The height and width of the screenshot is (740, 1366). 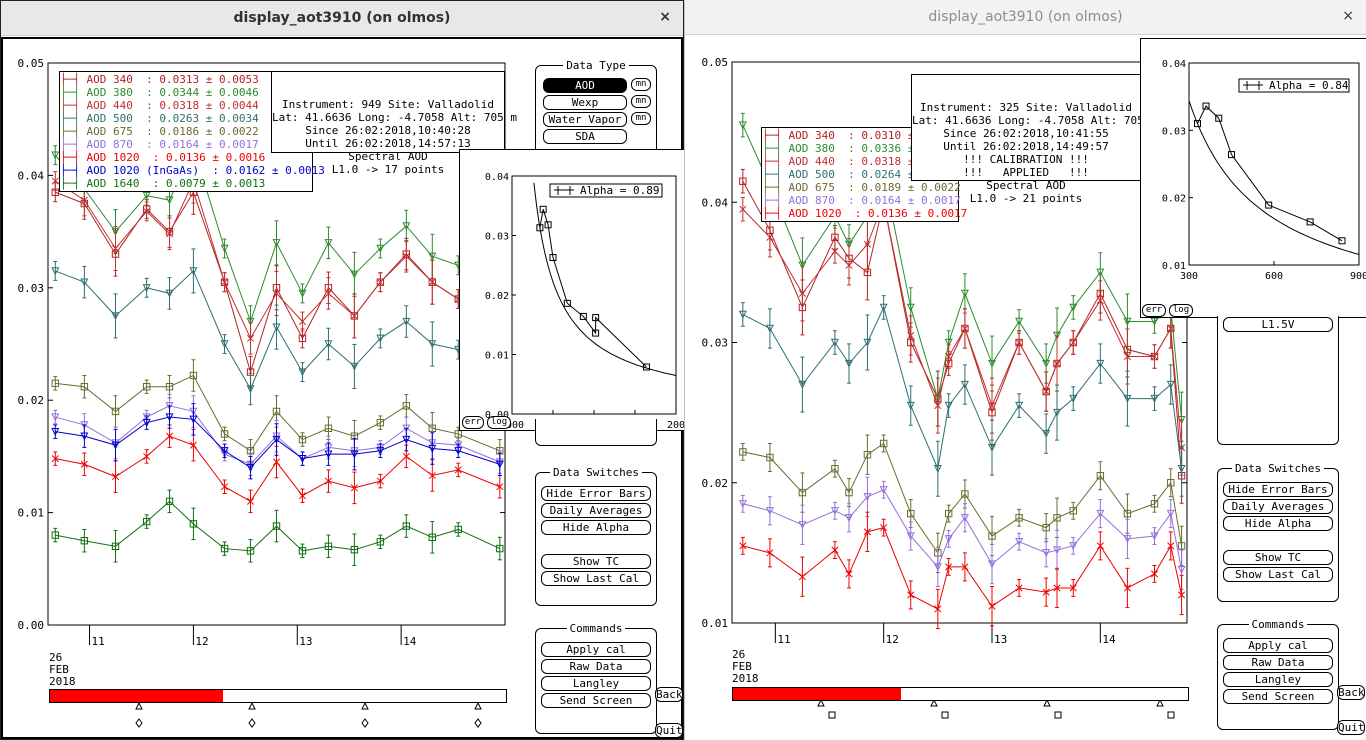 What do you see at coordinates (137, 696) in the screenshot?
I see `left-time-slider-fill` at bounding box center [137, 696].